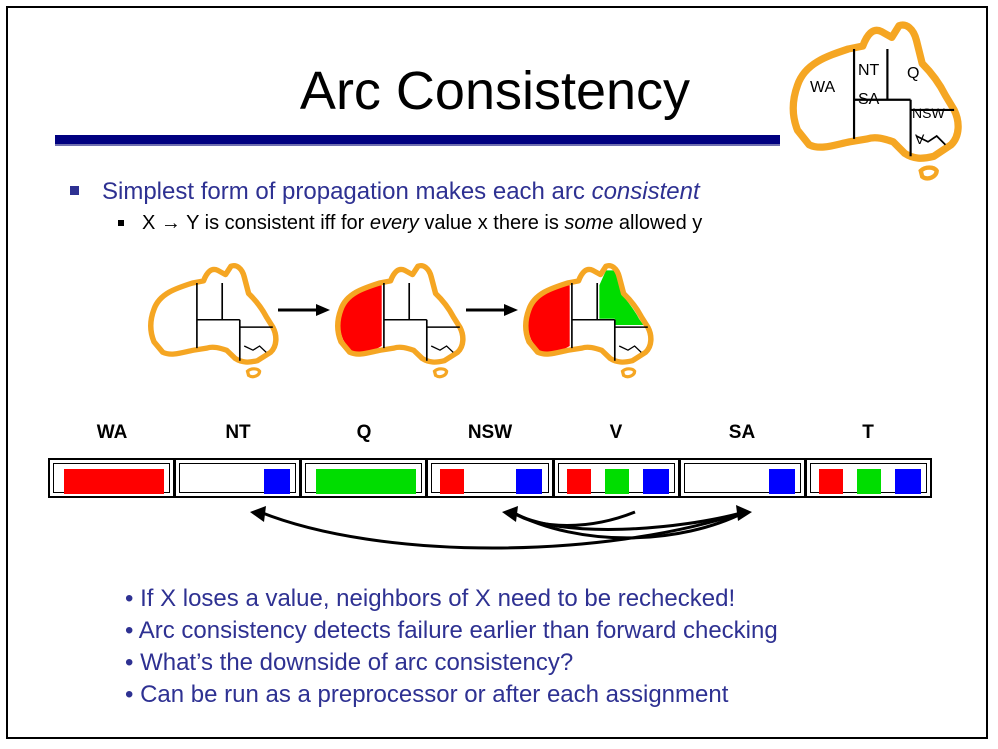 The image size is (998, 749). What do you see at coordinates (744, 478) in the screenshot?
I see `domain-cell-sa` at bounding box center [744, 478].